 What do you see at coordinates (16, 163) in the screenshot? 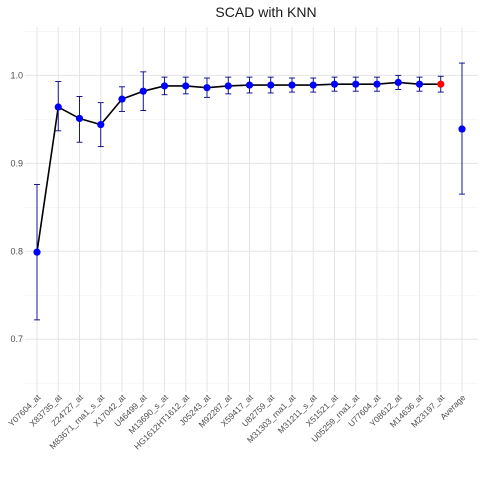
I see `y-tick-label: 0.9` at bounding box center [16, 163].